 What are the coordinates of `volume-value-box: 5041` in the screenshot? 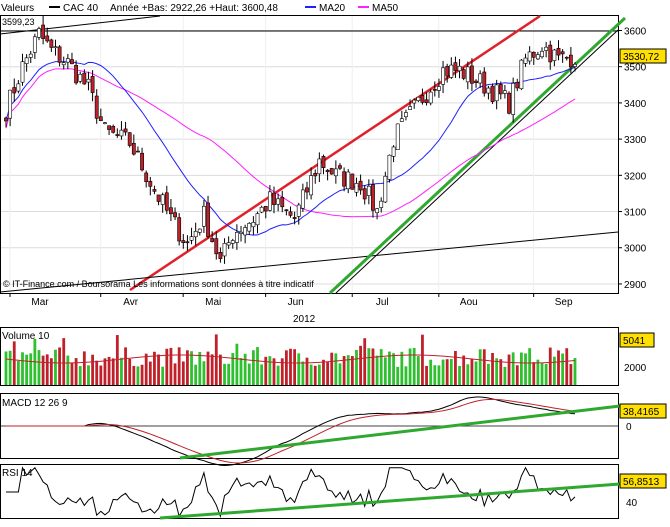 It's located at (637, 340).